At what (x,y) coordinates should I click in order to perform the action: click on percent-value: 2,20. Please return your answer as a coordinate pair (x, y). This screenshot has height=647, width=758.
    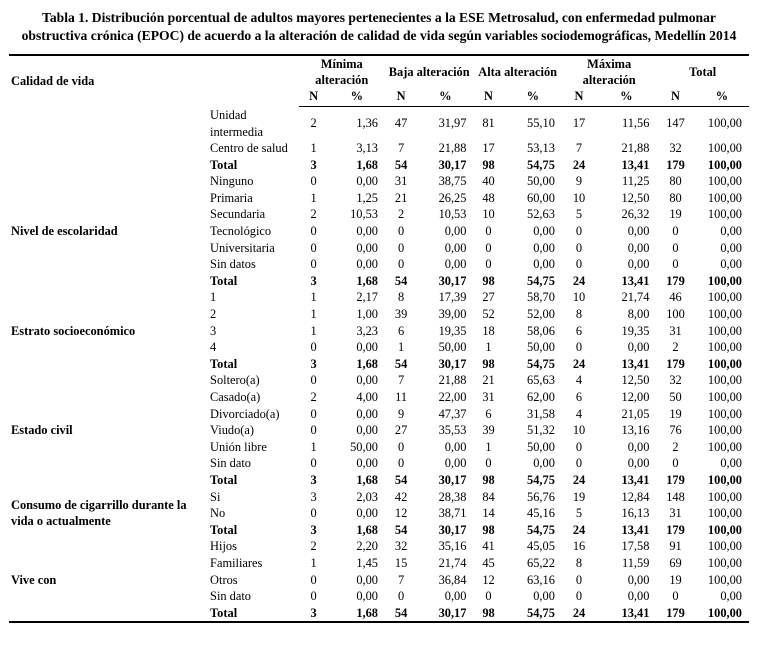
    Looking at the image, I should click on (367, 546).